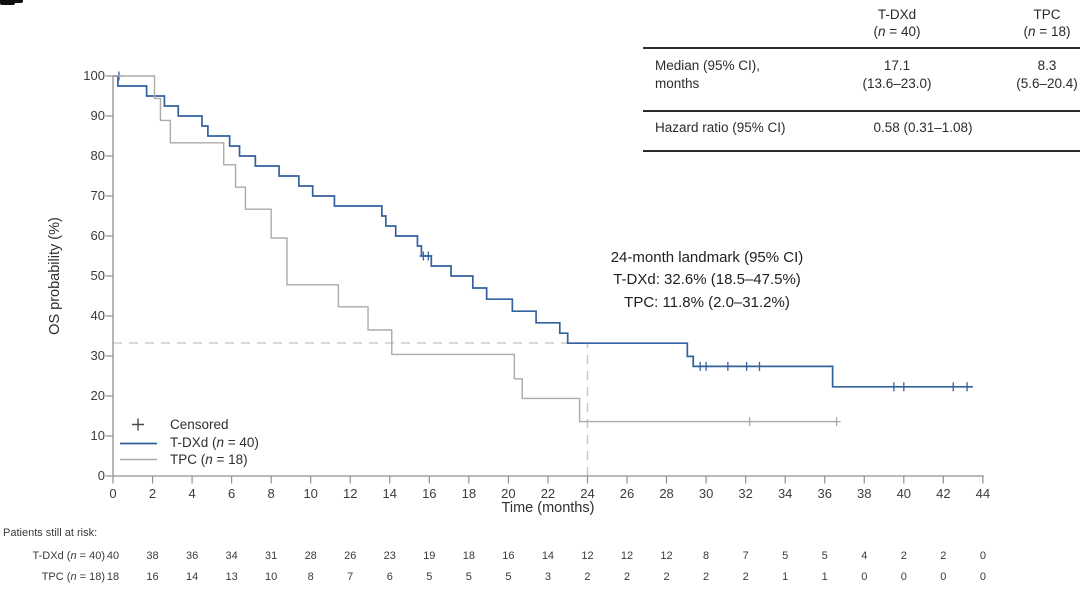 Image resolution: width=1080 pixels, height=592 pixels. What do you see at coordinates (97, 275) in the screenshot?
I see `y-tick-label: 50` at bounding box center [97, 275].